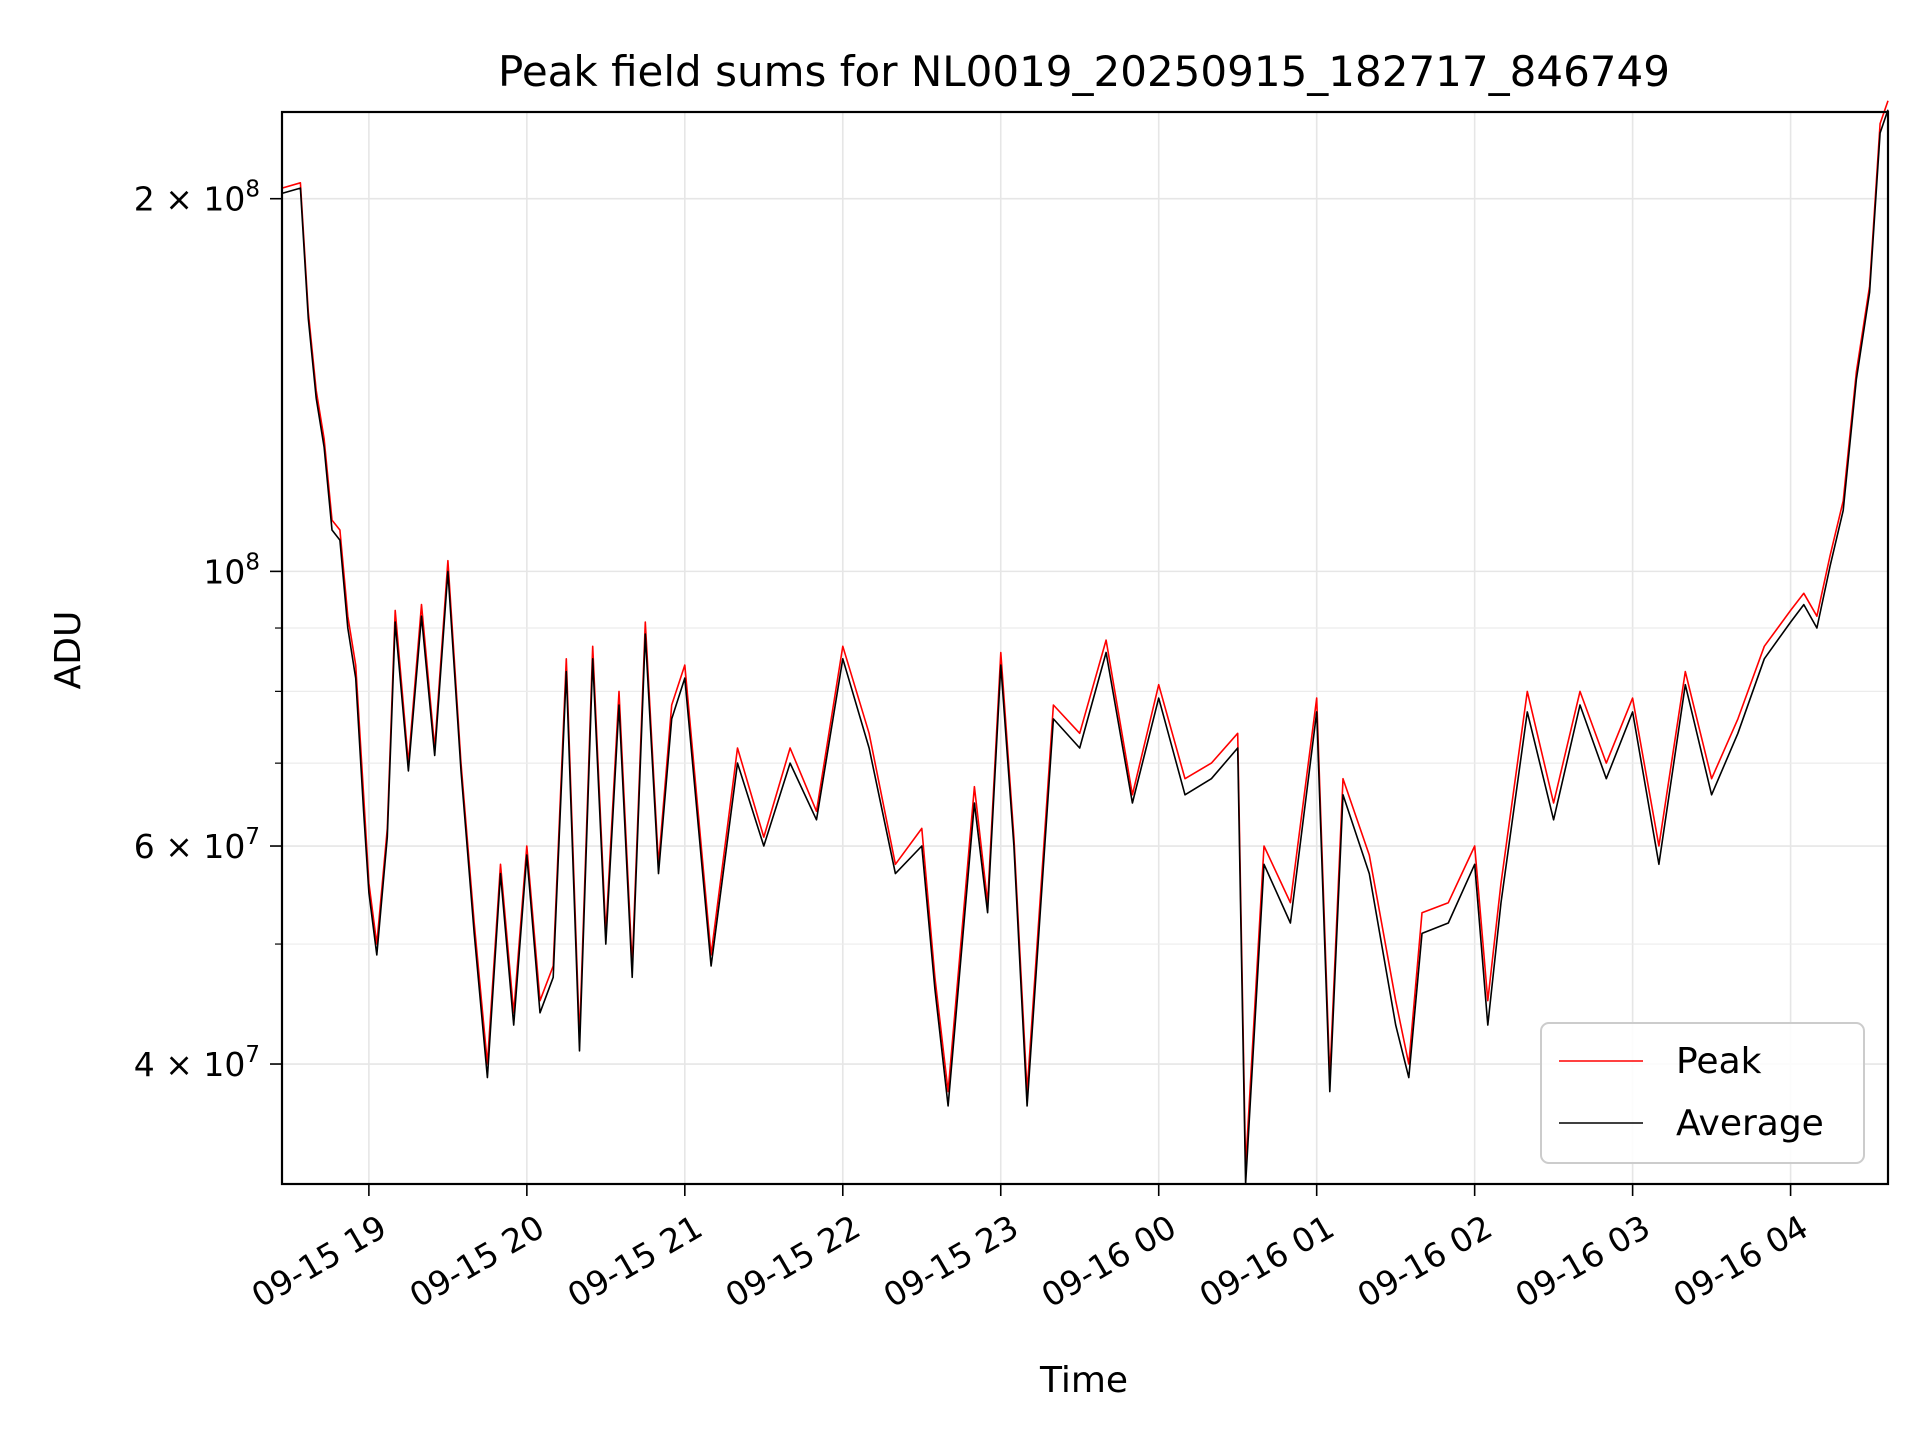 The width and height of the screenshot is (1920, 1440). I want to click on legend-label-peak: Peak, so click(1719, 1061).